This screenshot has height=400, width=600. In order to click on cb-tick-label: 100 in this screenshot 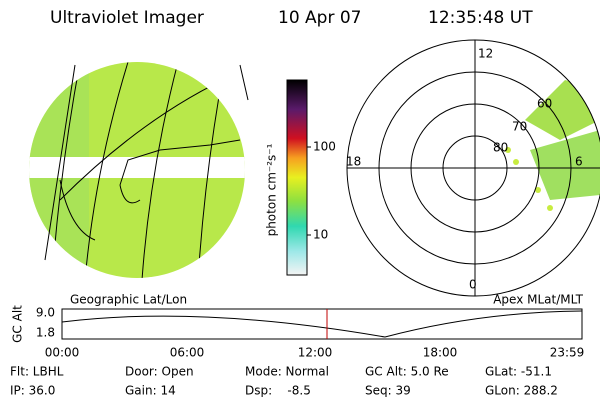, I will do `click(324, 147)`.